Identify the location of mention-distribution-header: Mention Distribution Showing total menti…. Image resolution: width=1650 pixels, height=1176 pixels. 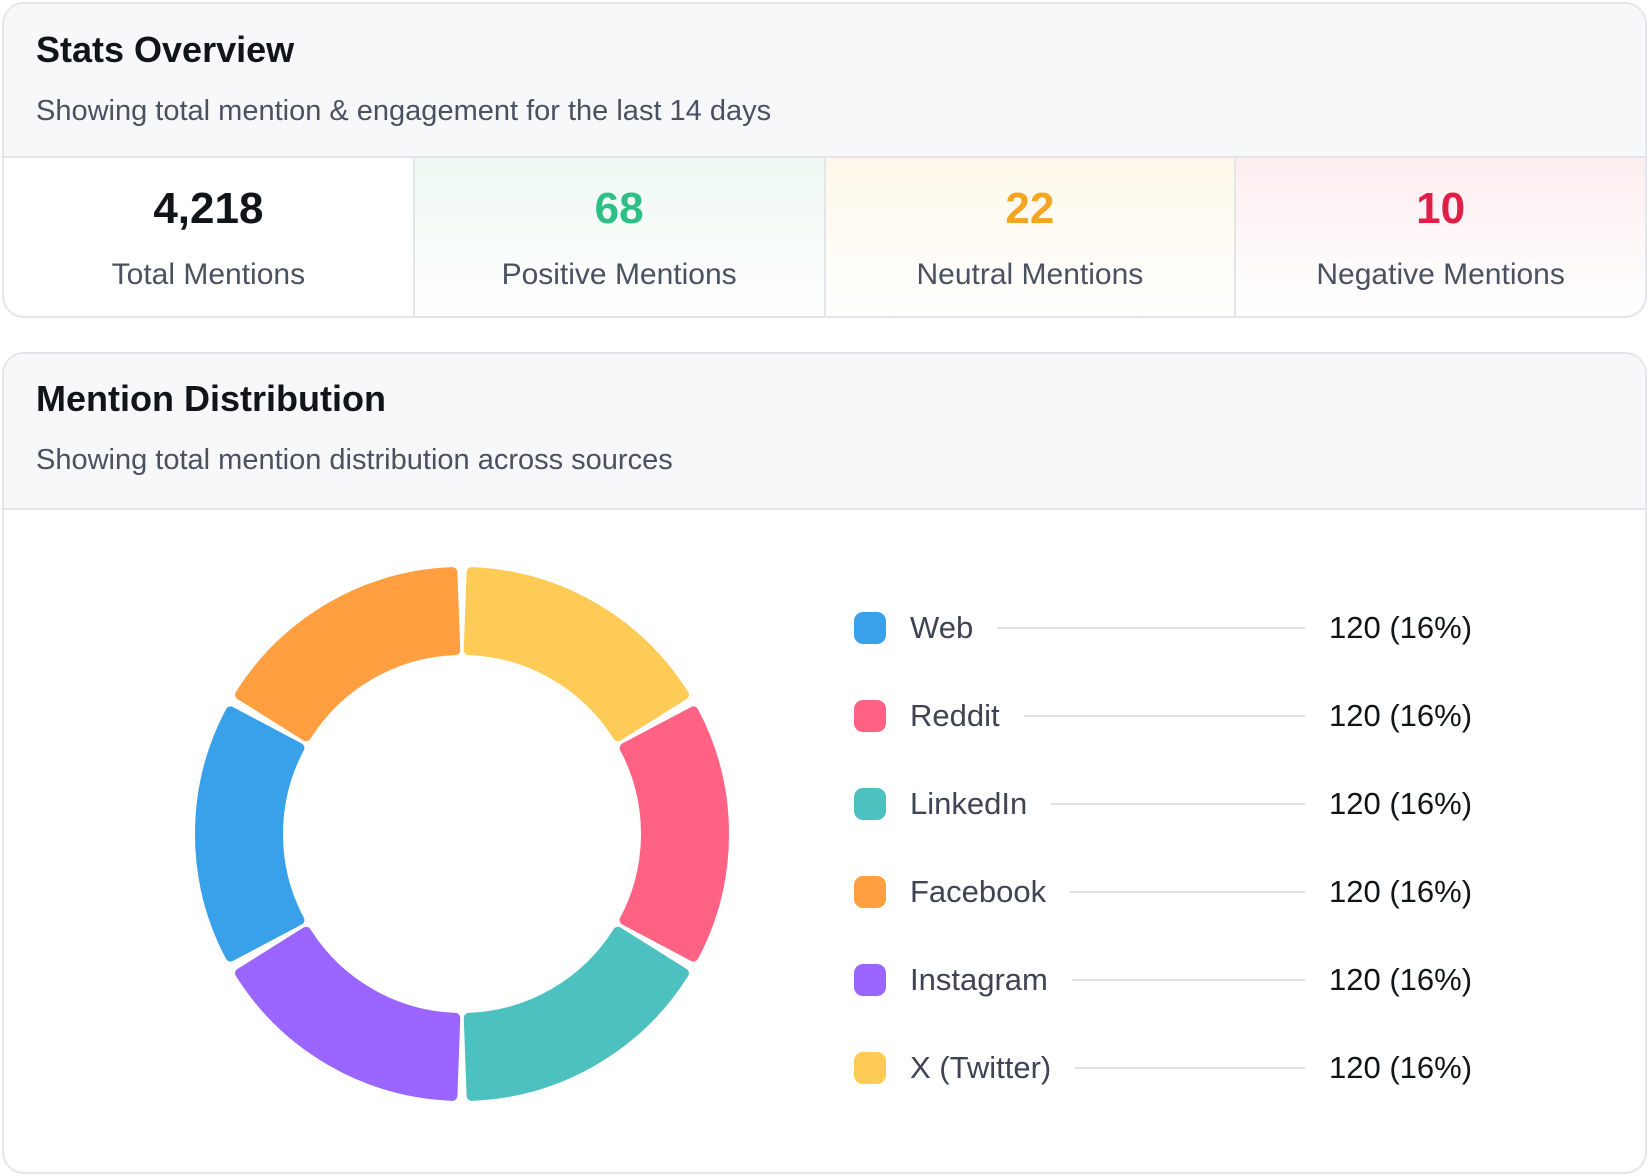
(824, 432).